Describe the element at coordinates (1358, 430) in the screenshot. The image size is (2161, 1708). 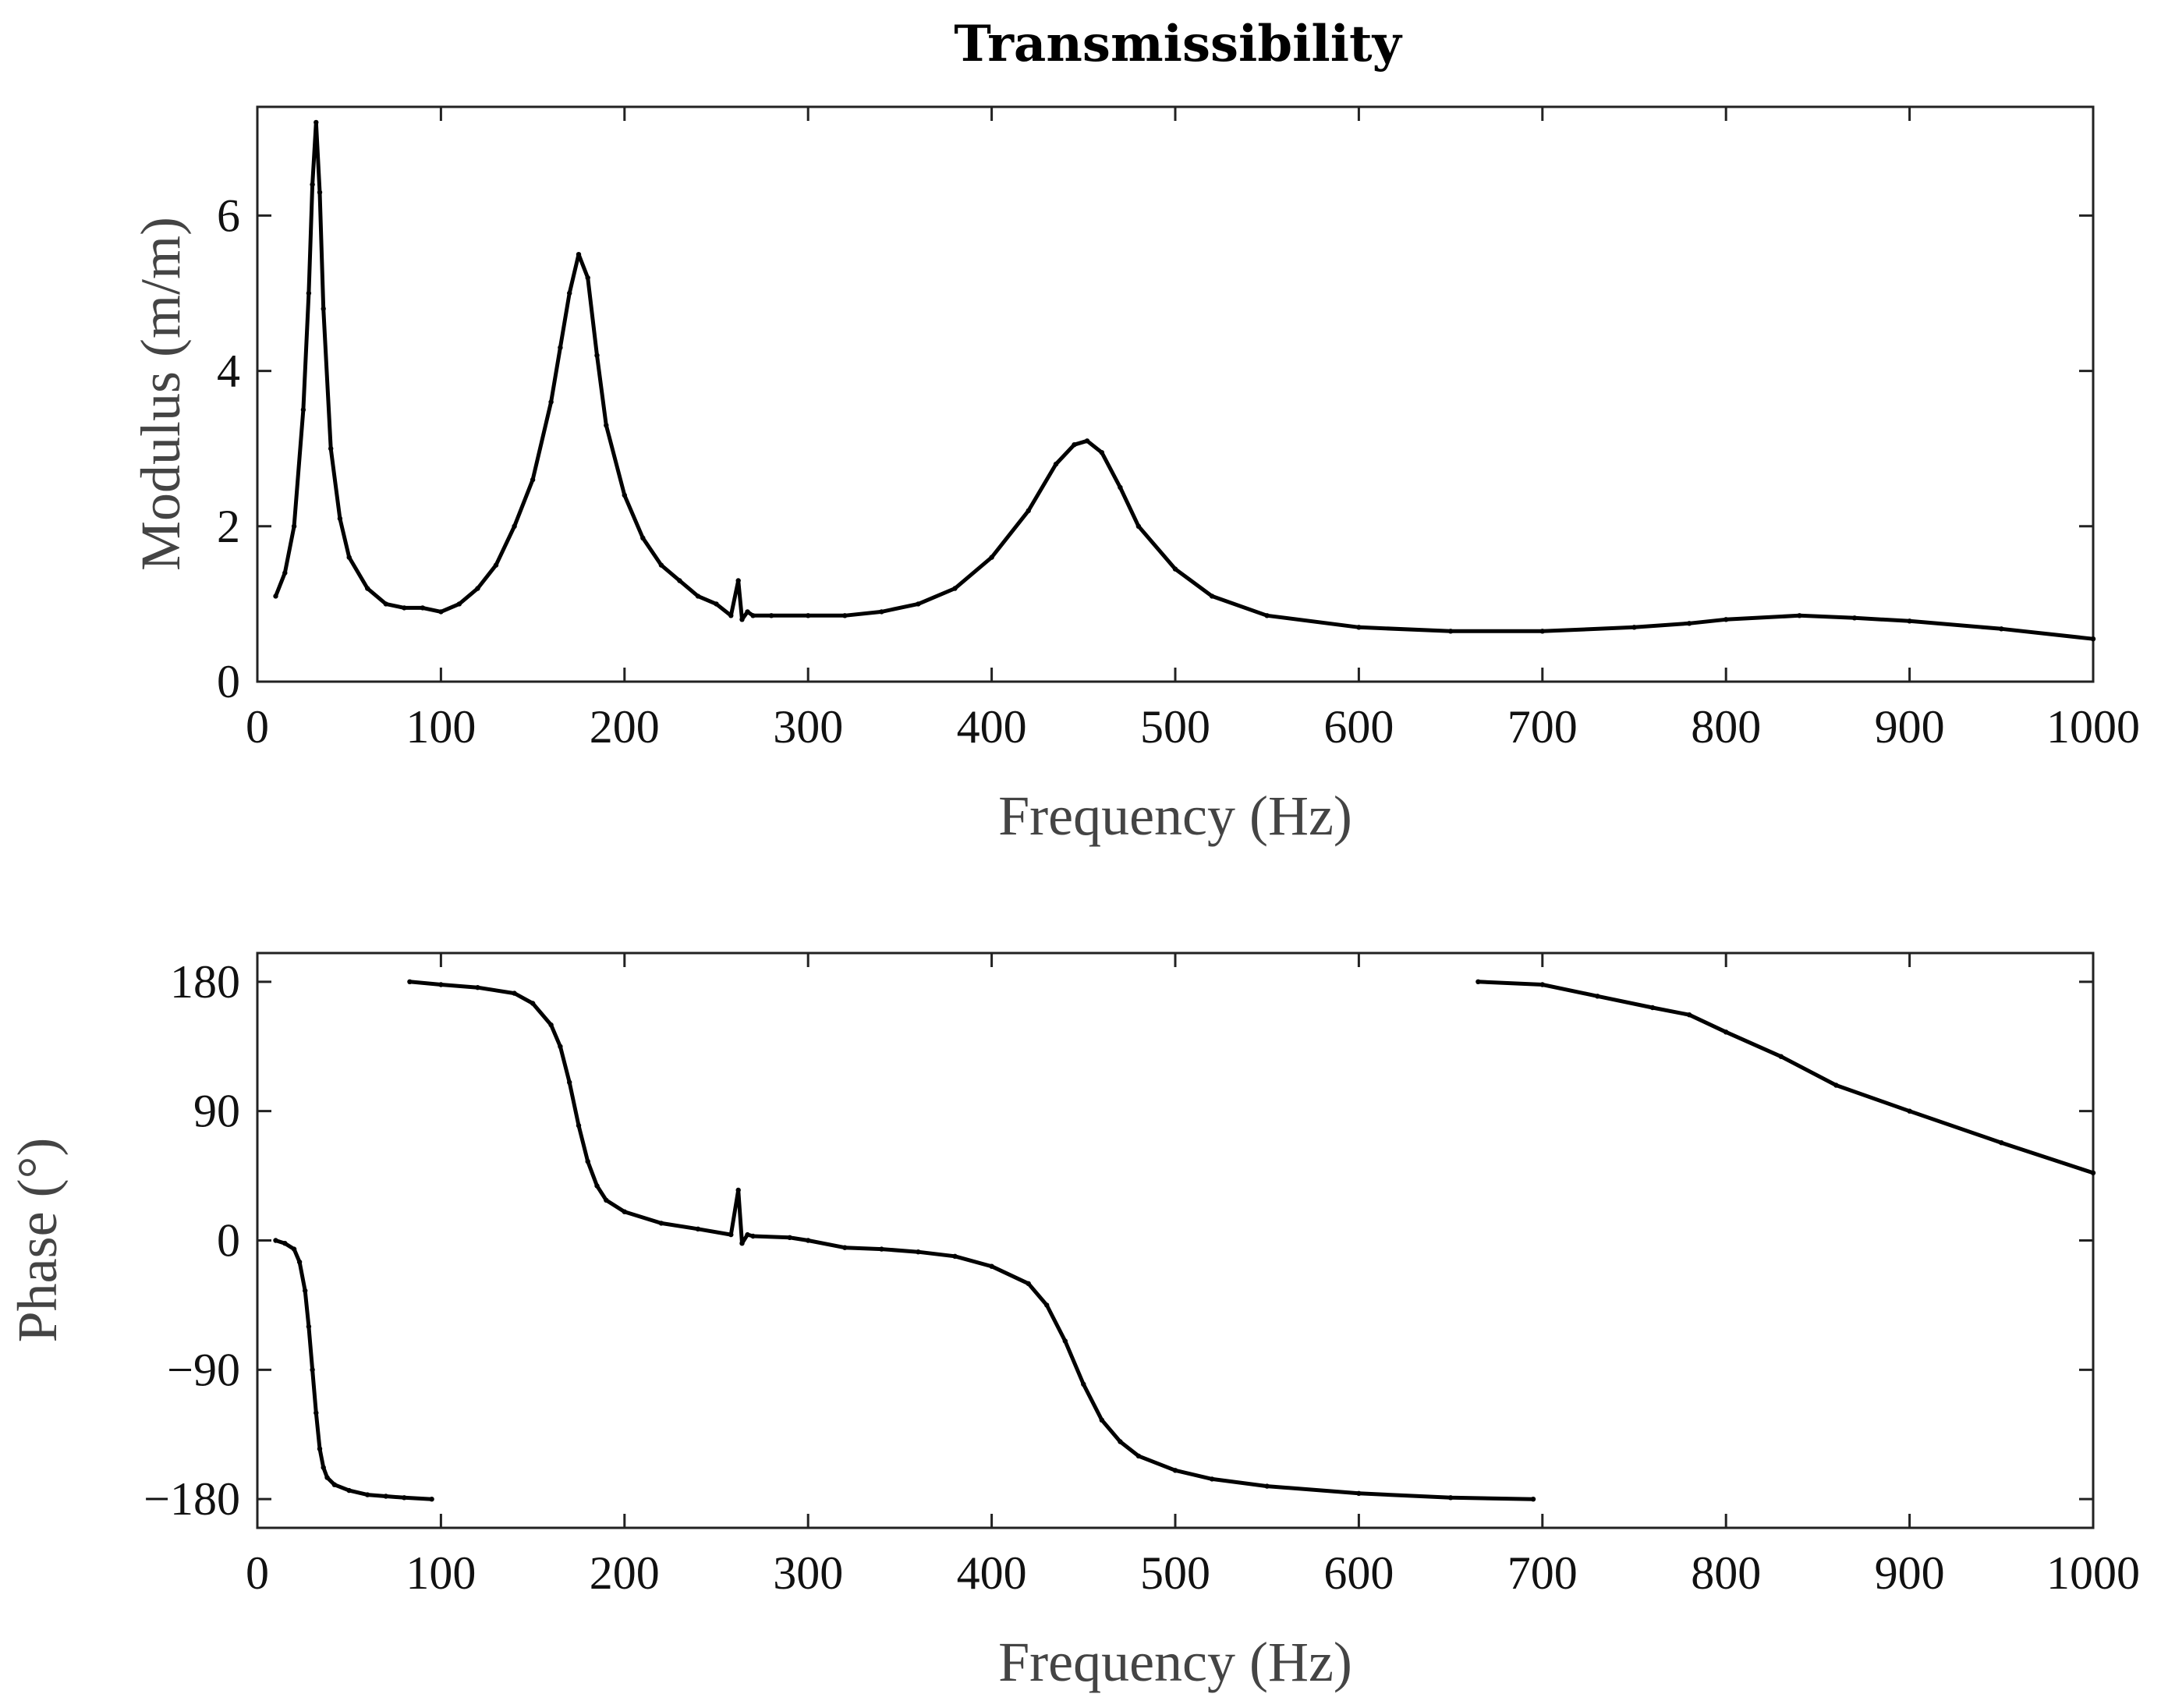
I see `x-tick: 600` at that location.